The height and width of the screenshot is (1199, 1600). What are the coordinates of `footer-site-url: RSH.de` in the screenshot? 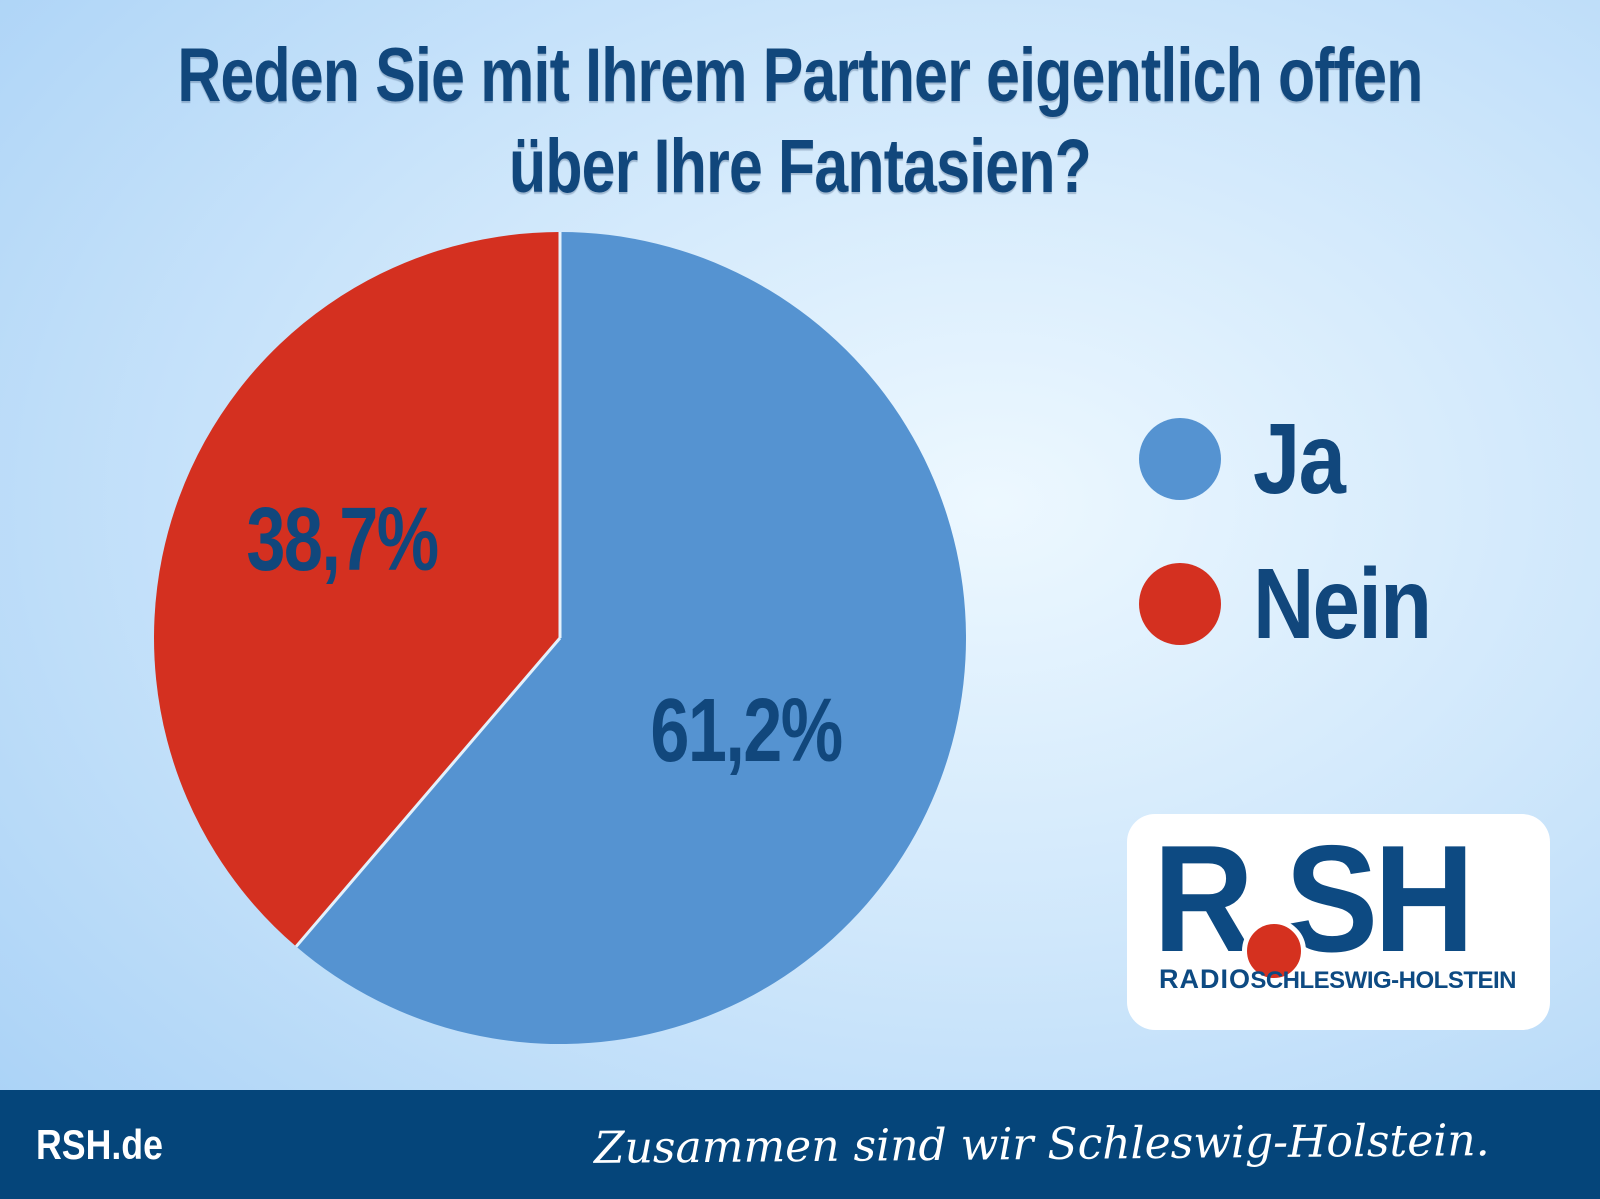 It's located at (99, 1144).